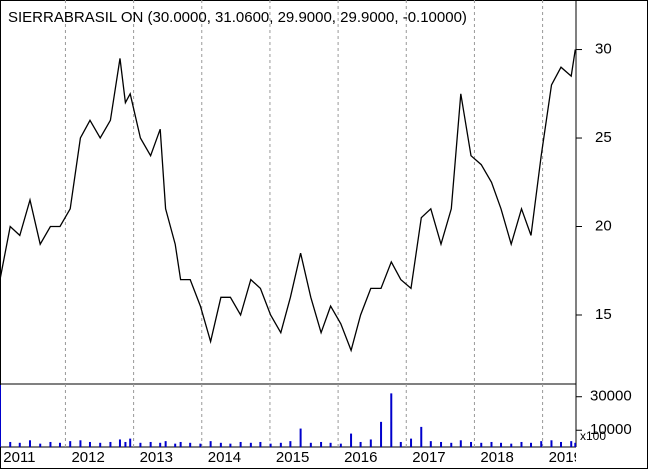 The height and width of the screenshot is (469, 648). What do you see at coordinates (603, 314) in the screenshot?
I see `y-tick-label: 15` at bounding box center [603, 314].